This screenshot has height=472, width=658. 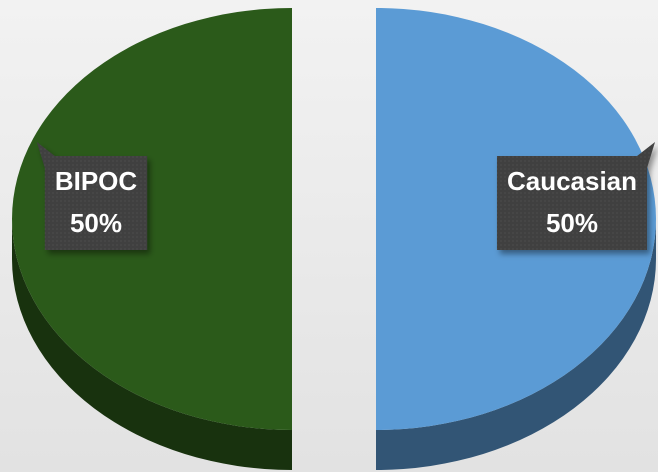 What do you see at coordinates (572, 181) in the screenshot?
I see `category-label: Caucasian` at bounding box center [572, 181].